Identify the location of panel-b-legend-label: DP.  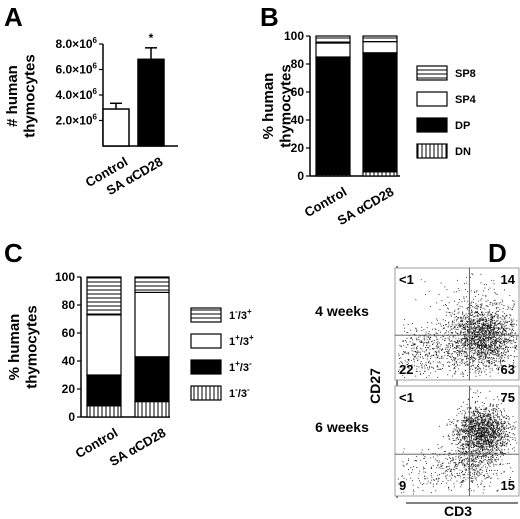
(462, 126).